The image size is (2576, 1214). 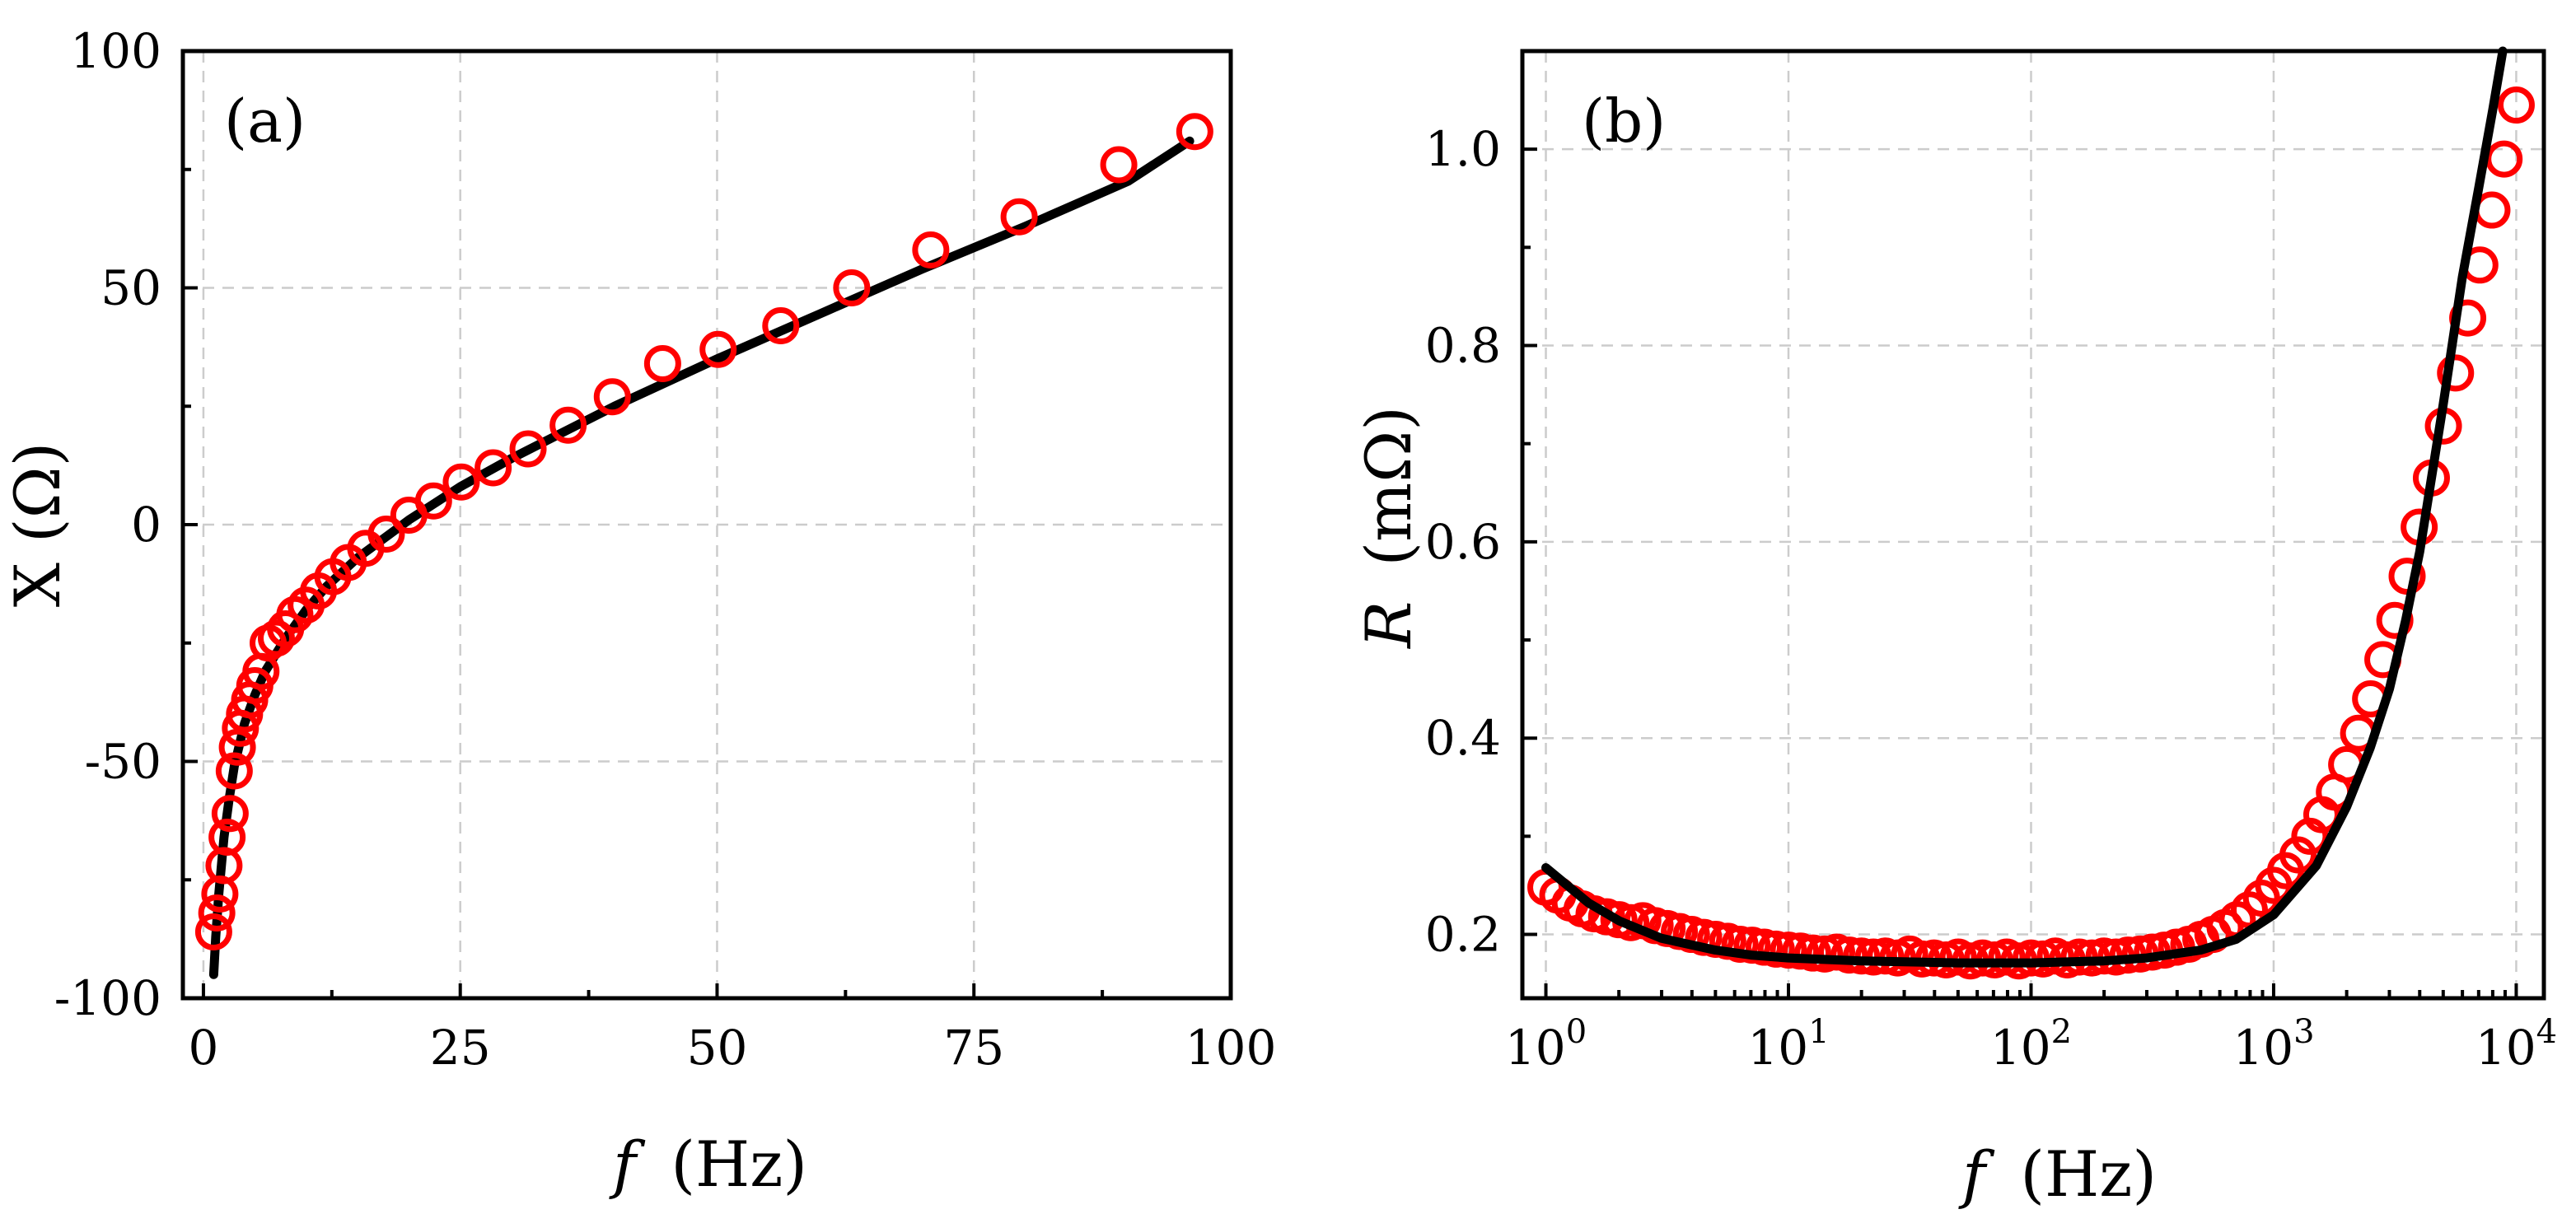 I want to click on y-tick-label: 0.2, so click(x=1463, y=935).